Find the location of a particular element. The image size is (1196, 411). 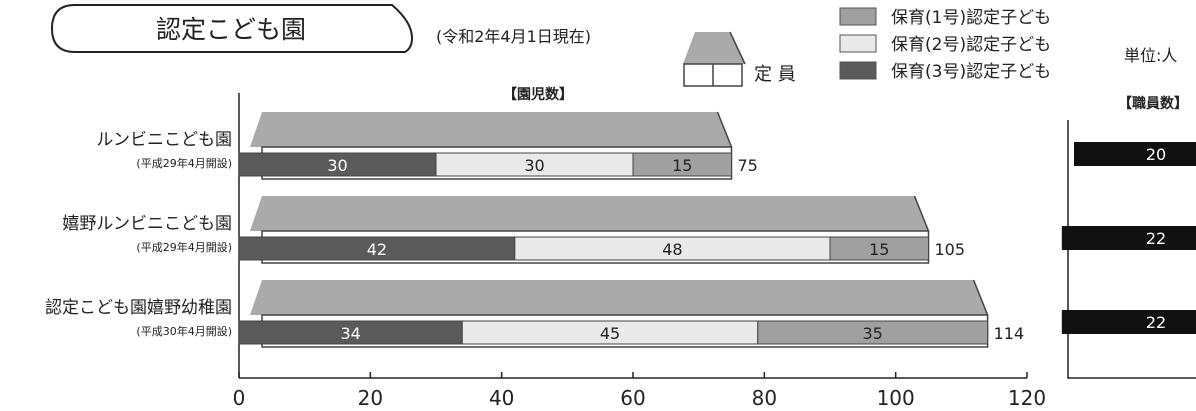

category-label: 嬉野ルンビニこども園 is located at coordinates (147, 224).